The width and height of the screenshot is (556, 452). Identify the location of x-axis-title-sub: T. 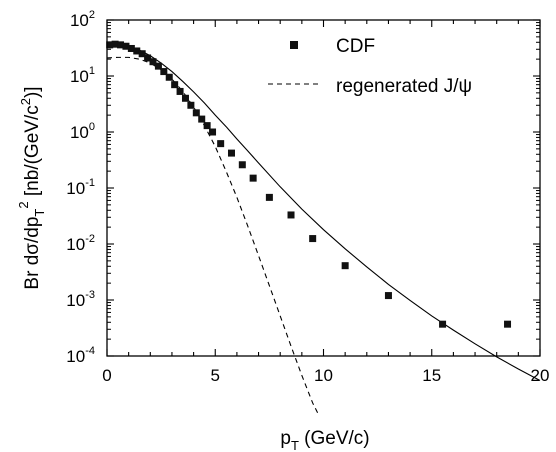
(295, 445).